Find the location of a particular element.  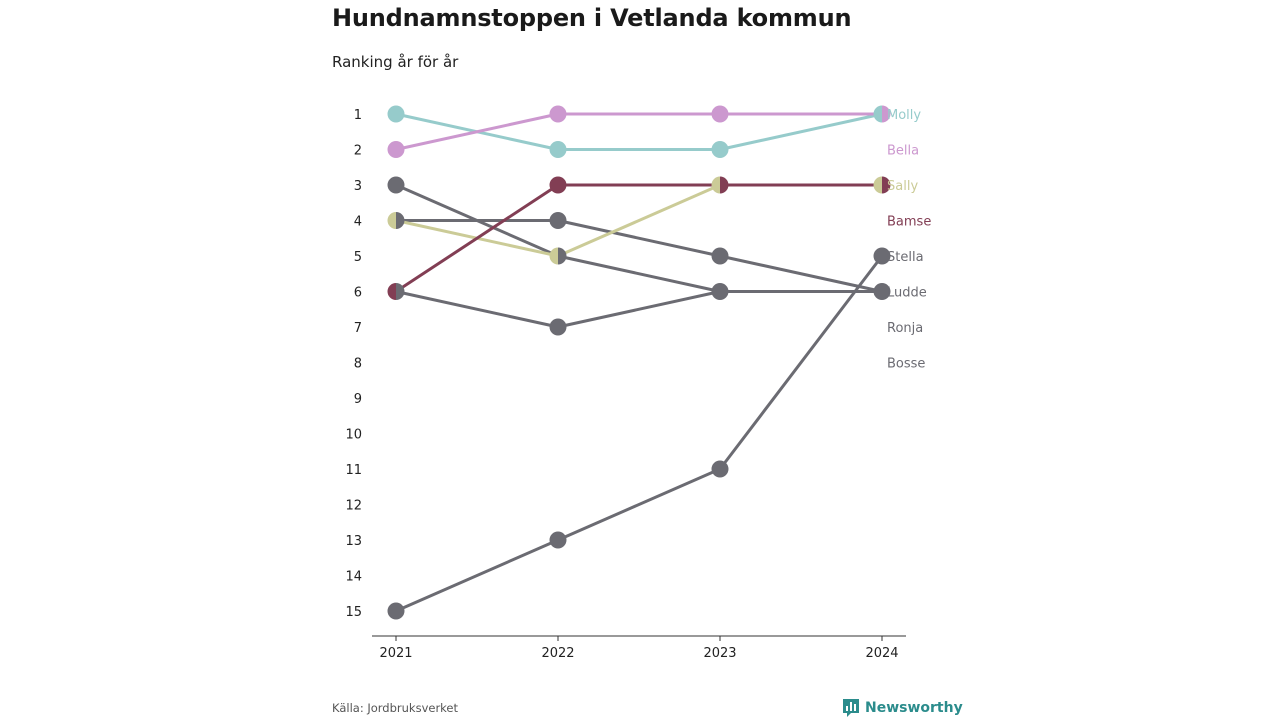

y-tick-label: 3 is located at coordinates (358, 186).